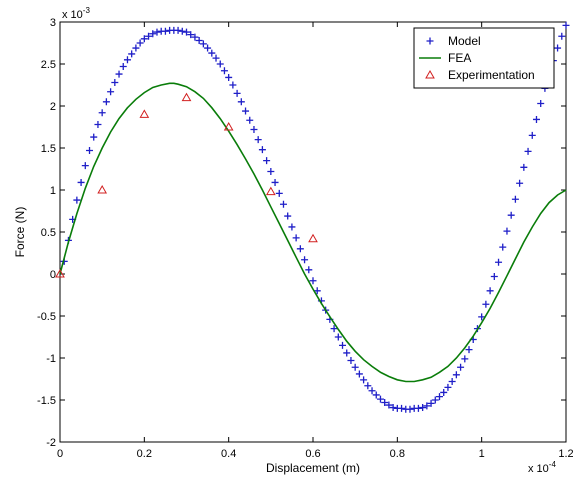  Describe the element at coordinates (53, 191) in the screenshot. I see `y-tick-label: 1` at that location.